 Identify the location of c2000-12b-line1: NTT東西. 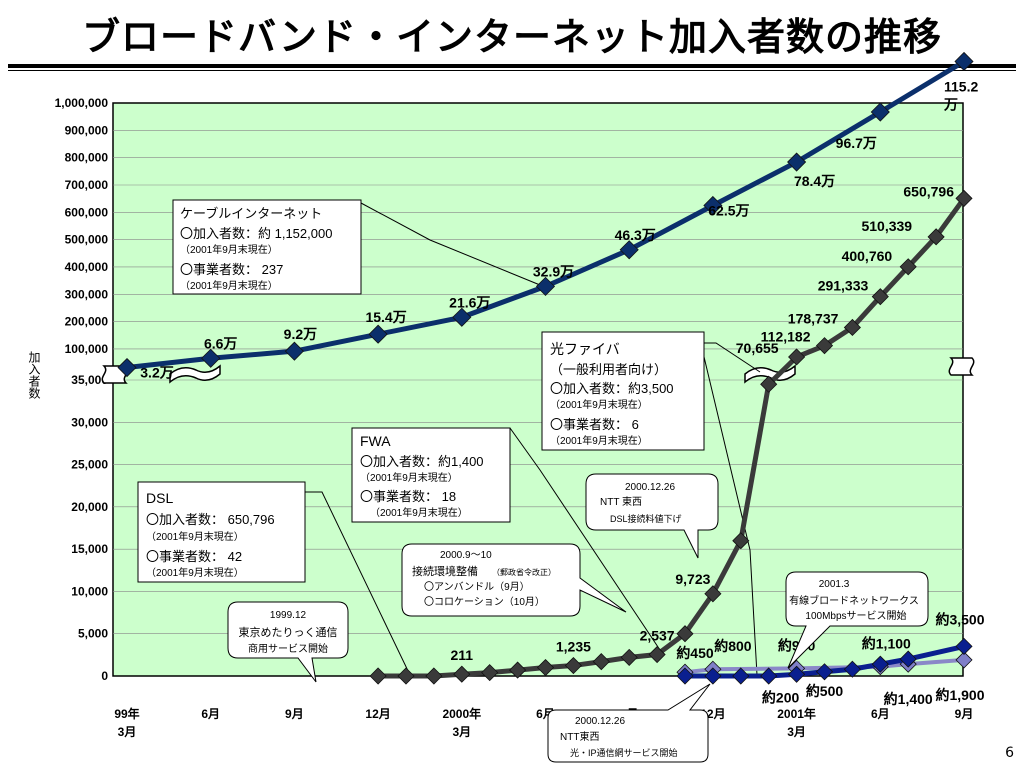
(579, 736).